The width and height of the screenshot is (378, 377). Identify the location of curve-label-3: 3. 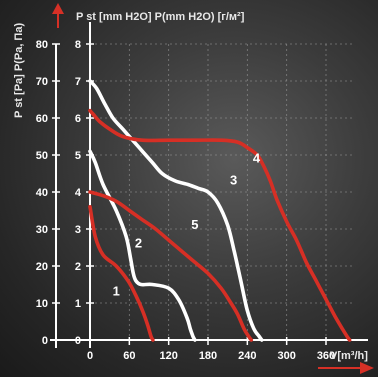
(233, 180).